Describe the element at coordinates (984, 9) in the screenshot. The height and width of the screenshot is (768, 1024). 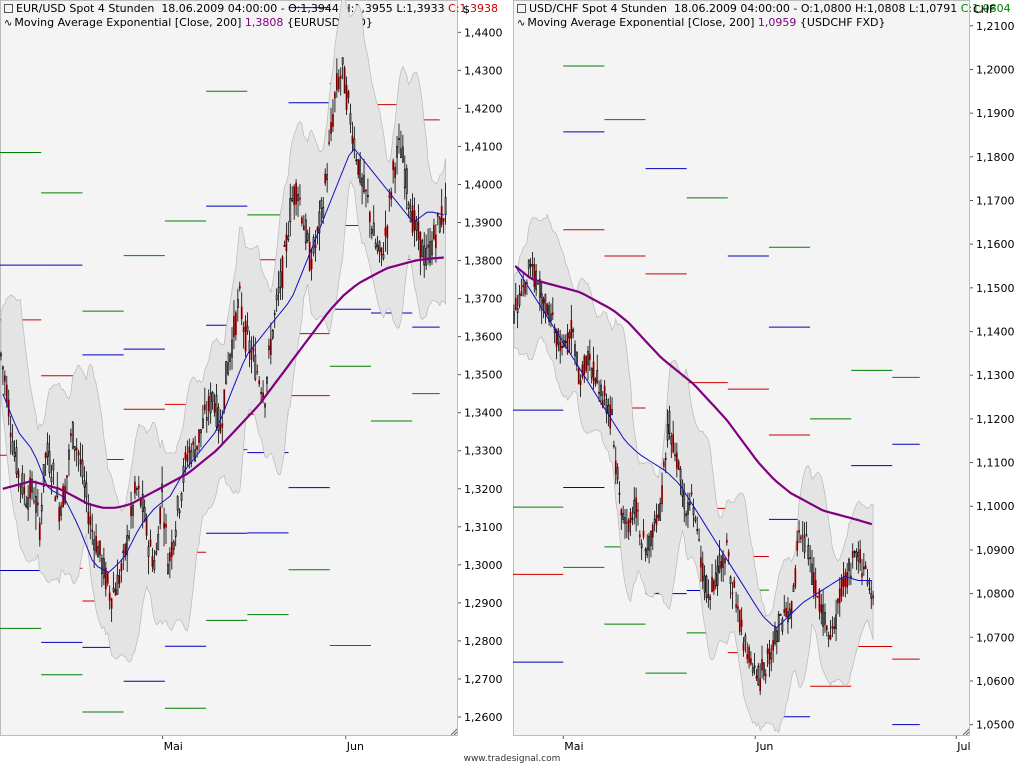
I see `usdchf-currency-label: CHF` at that location.